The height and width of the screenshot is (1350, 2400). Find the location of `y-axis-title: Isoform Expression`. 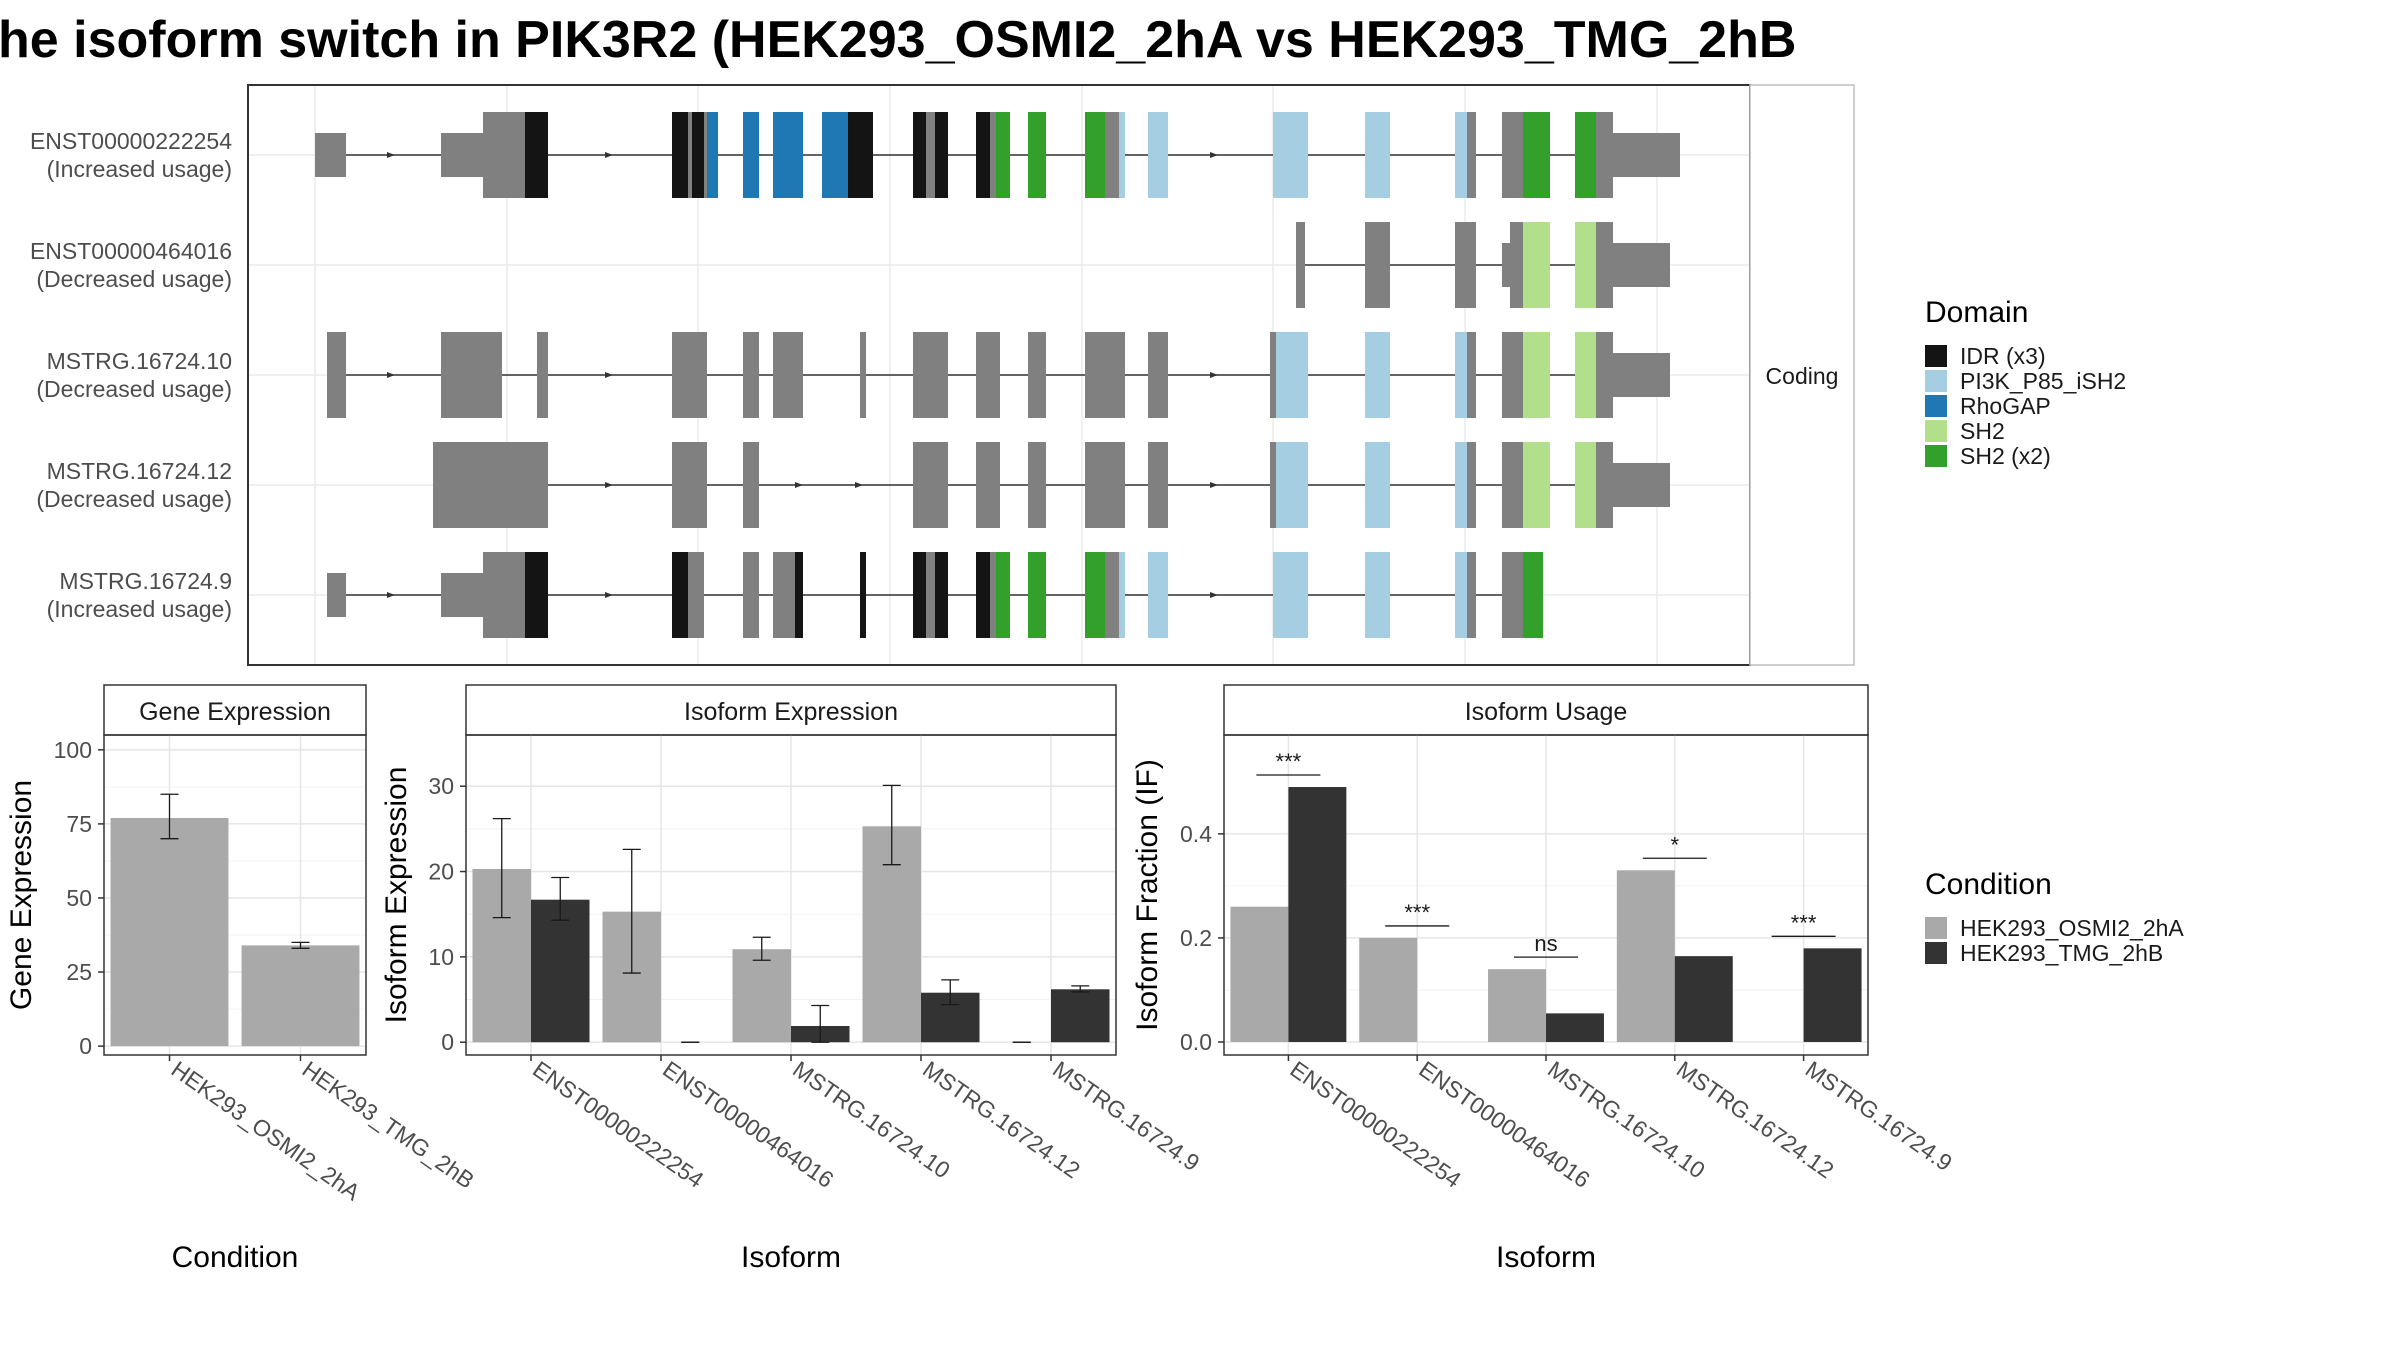

y-axis-title: Isoform Expression is located at coordinates (396, 895).